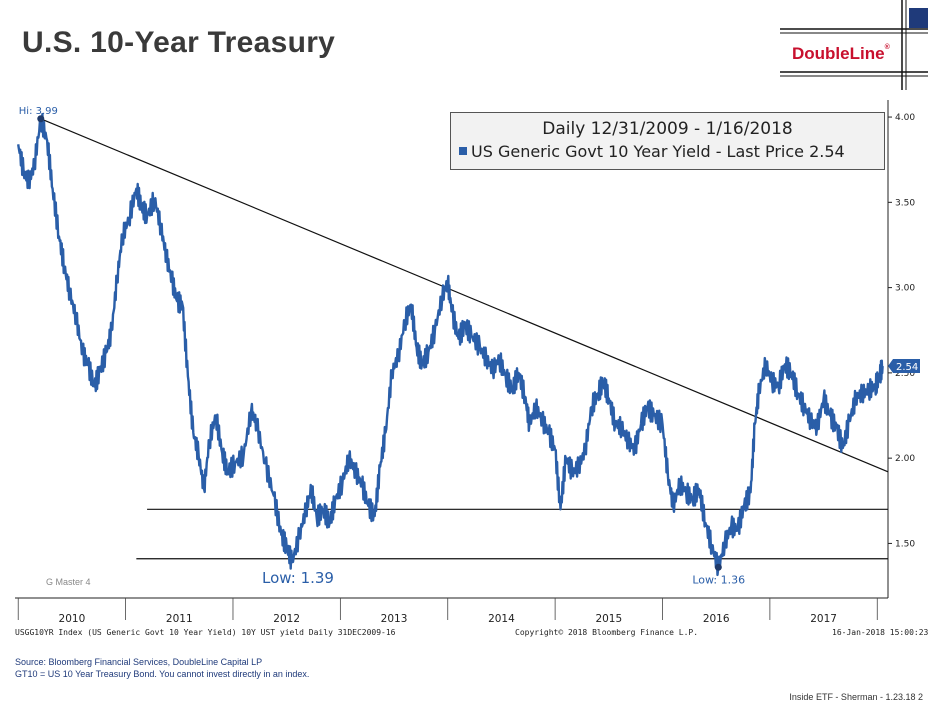 The image size is (928, 704). Describe the element at coordinates (880, 632) in the screenshot. I see `timestamp: 16-Jan-2018 15:00:23` at that location.